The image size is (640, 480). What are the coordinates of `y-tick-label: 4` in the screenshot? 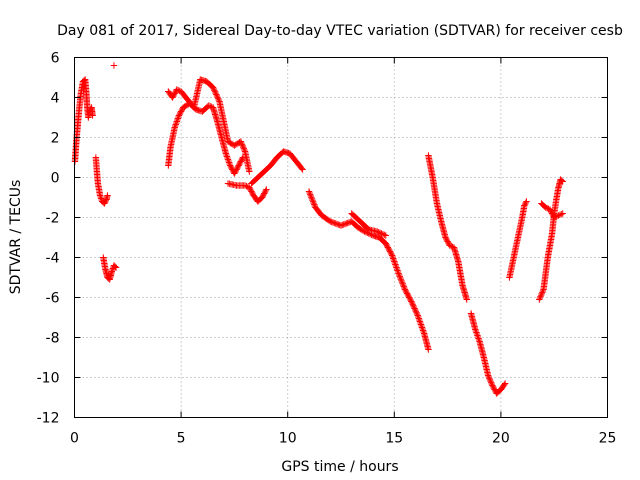 It's located at (55, 99).